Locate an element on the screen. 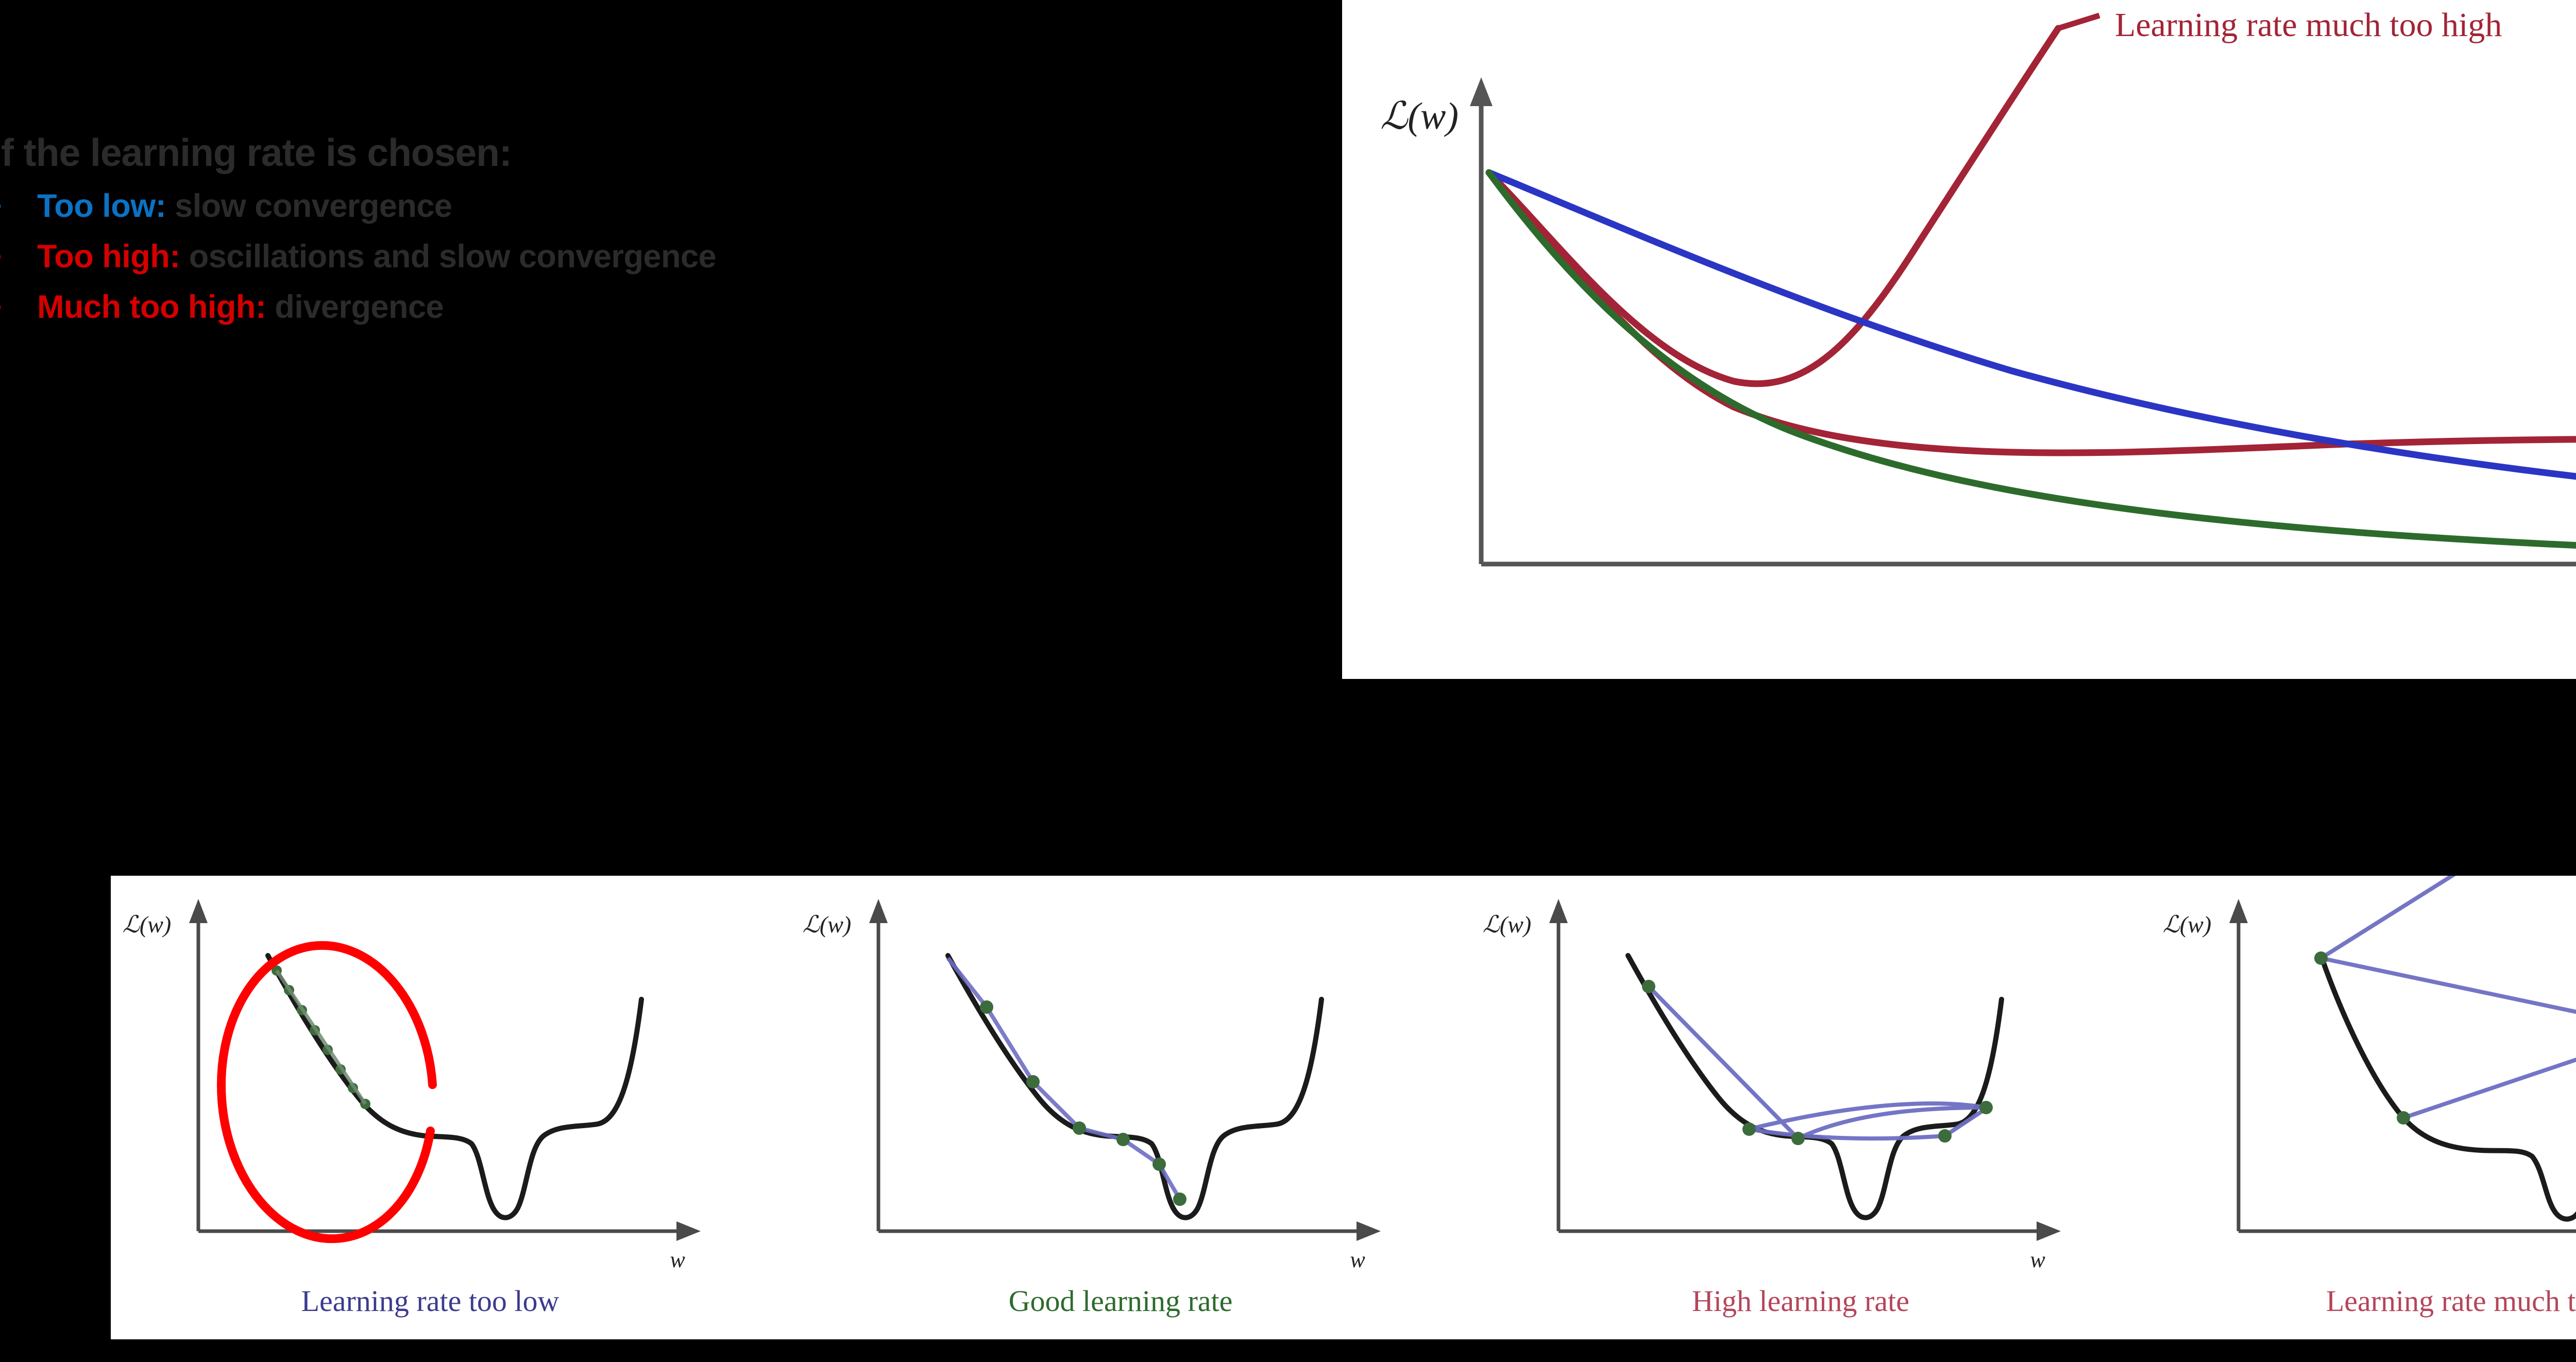 The height and width of the screenshot is (1362, 2576). red-circle-annotation is located at coordinates (327, 1092).